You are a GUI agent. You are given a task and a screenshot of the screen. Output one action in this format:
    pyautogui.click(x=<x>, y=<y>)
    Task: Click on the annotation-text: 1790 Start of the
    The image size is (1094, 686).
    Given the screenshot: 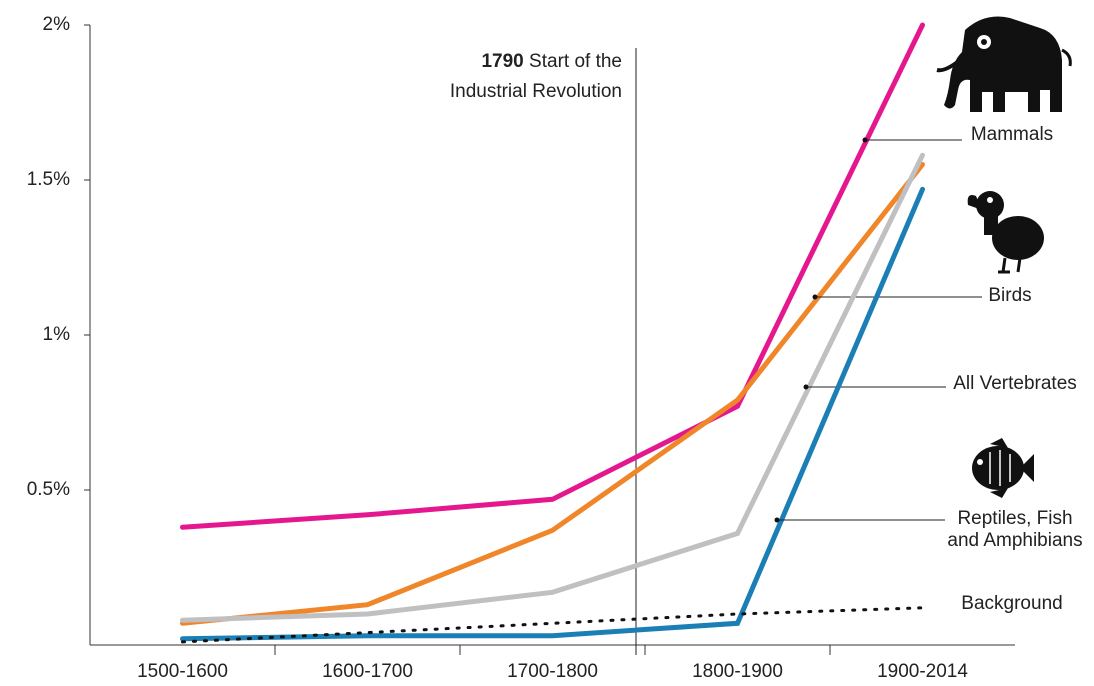 What is the action you would take?
    pyautogui.click(x=551, y=61)
    